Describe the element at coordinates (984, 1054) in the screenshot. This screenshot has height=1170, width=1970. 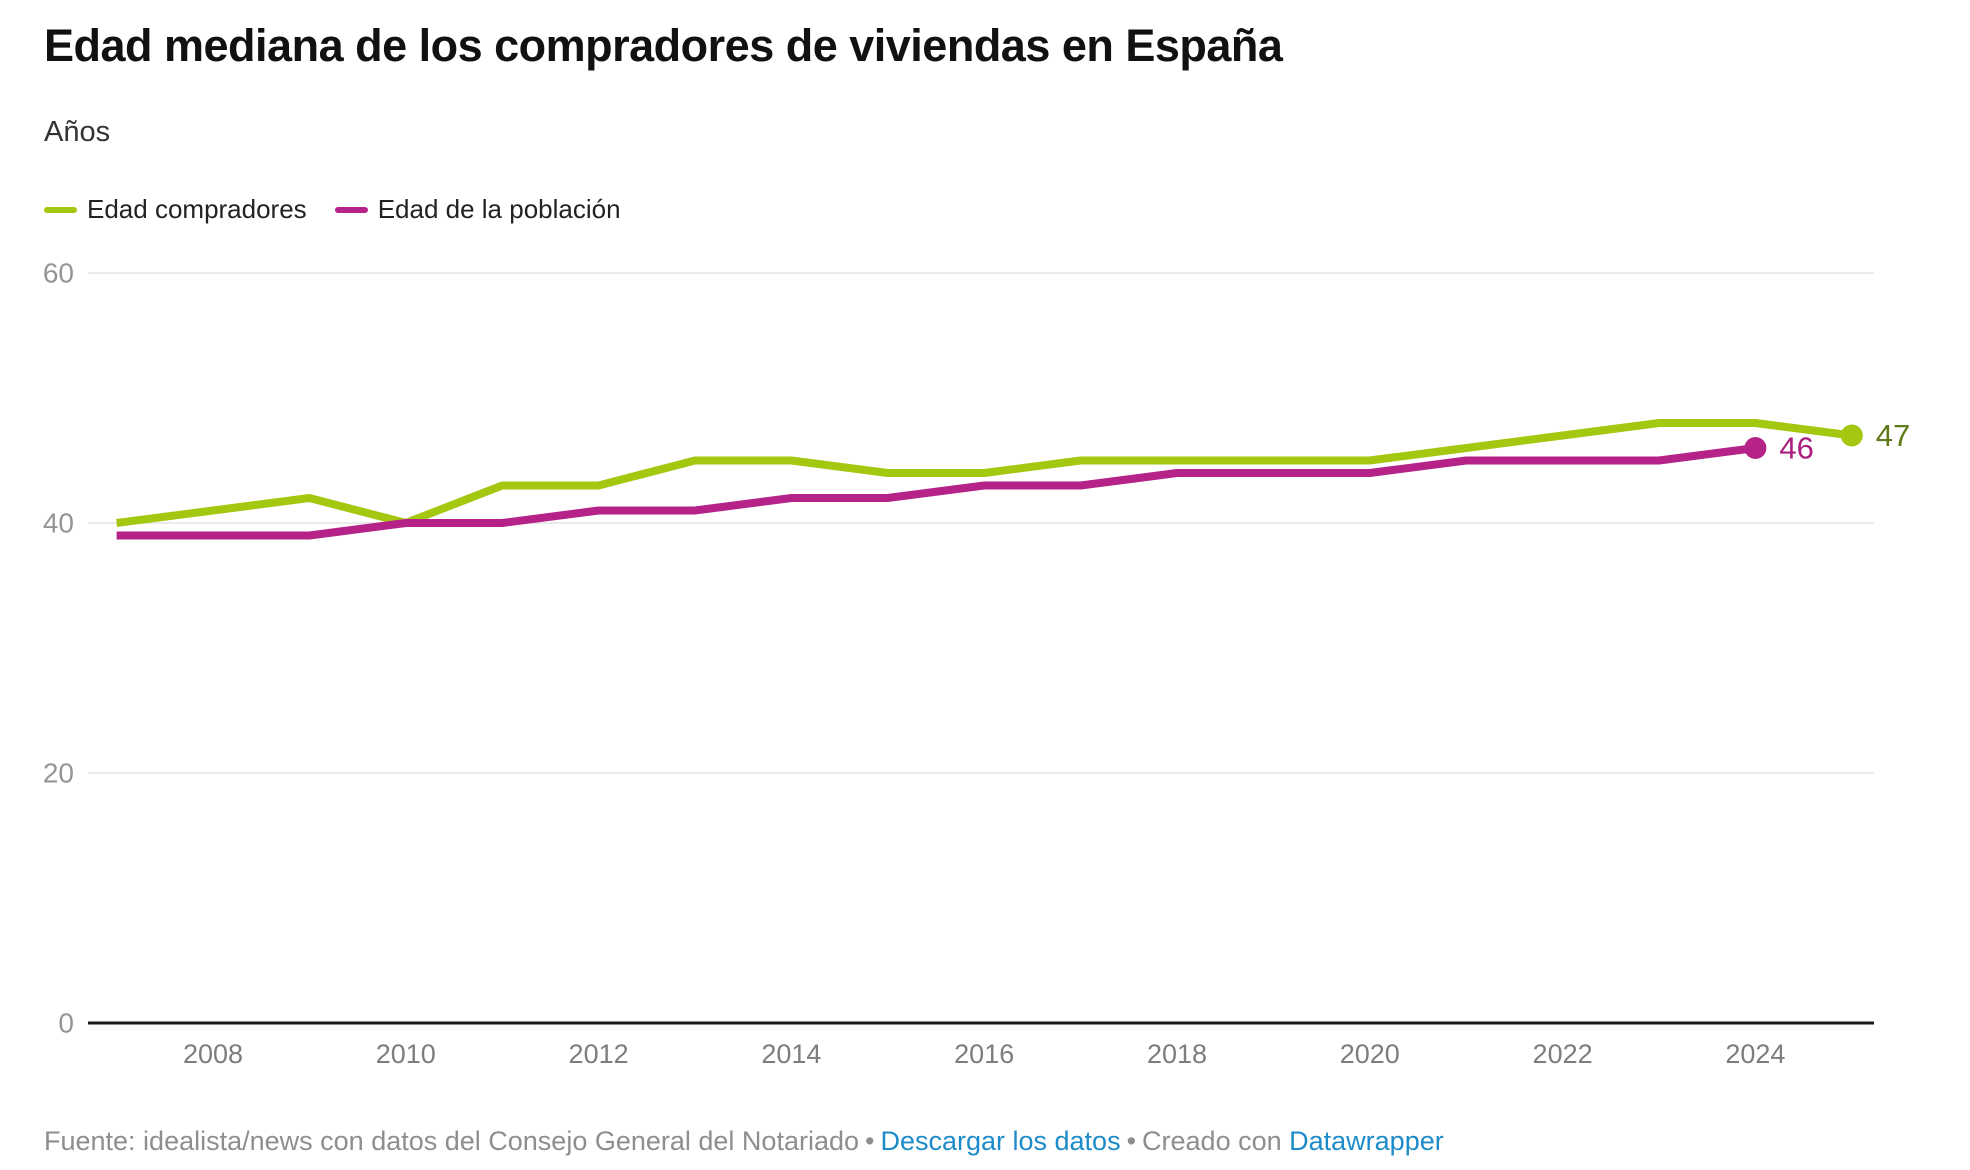
I see `x-tick-label-2016: 2016` at that location.